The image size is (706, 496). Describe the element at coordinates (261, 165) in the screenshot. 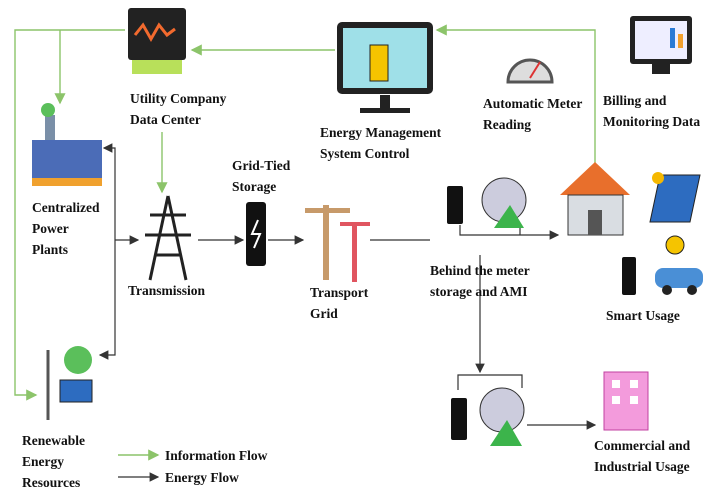

I see `node-label: Grid-Tied` at that location.